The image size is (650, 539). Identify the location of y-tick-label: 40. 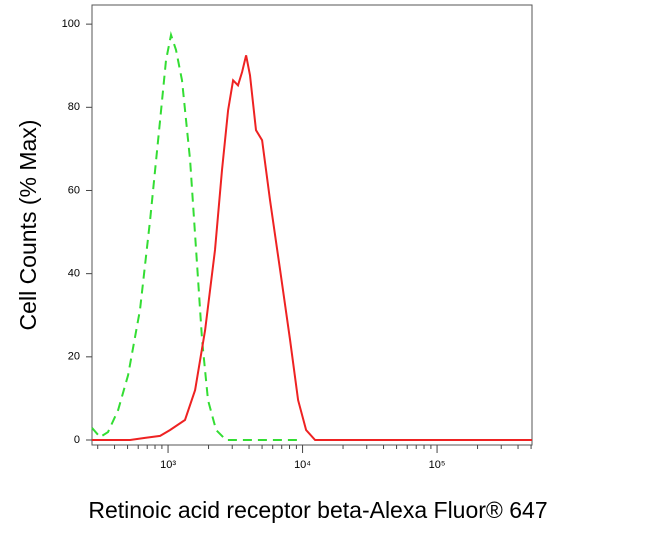
(74, 274).